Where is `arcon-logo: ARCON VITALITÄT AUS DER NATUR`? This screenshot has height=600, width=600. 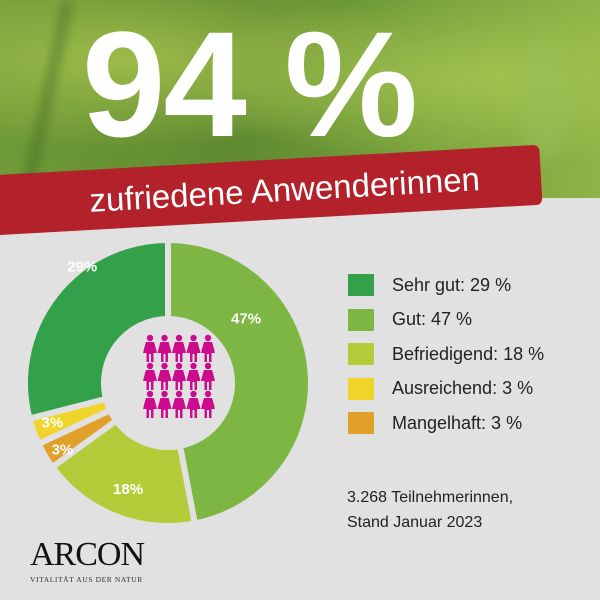
arcon-logo: ARCON VITALITÄT AUS DER NATUR is located at coordinates (87, 560).